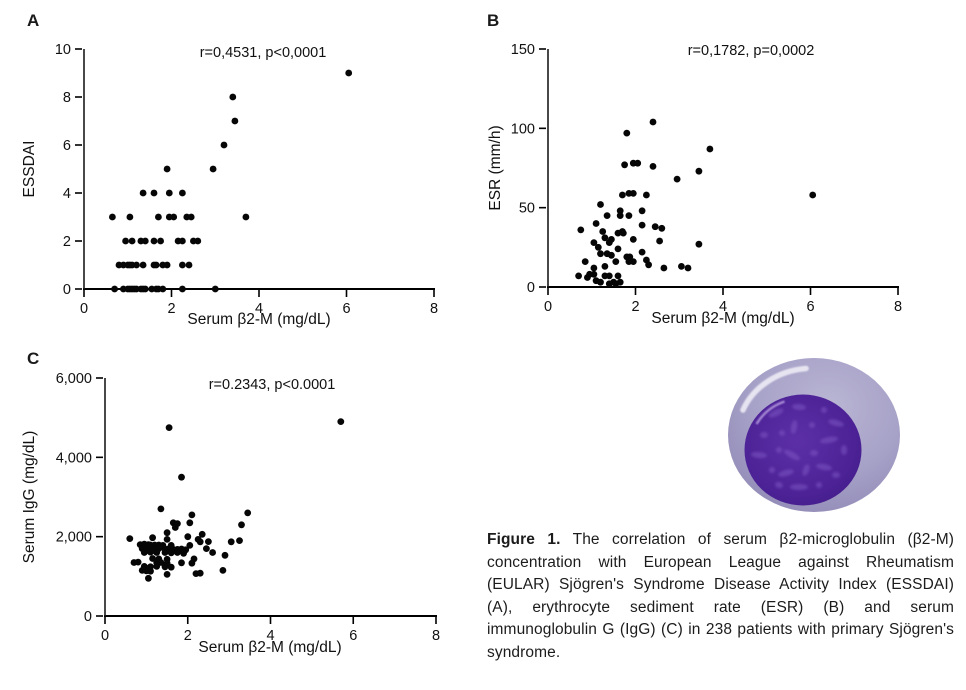 The width and height of the screenshot is (966, 690). What do you see at coordinates (799, 446) in the screenshot?
I see `chromatin-texture` at bounding box center [799, 446].